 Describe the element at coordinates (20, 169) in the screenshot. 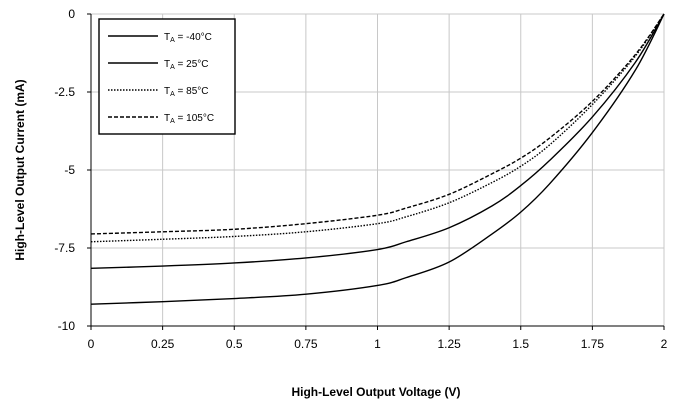

I see `y-axis-title: High-Level Output Current (mA)` at that location.